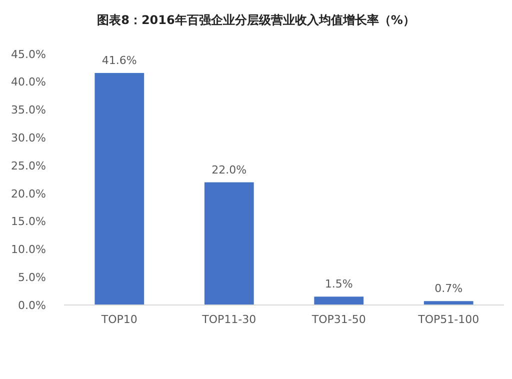 The image size is (512, 379). I want to click on y-tick-label: 10.0%, so click(28, 249).